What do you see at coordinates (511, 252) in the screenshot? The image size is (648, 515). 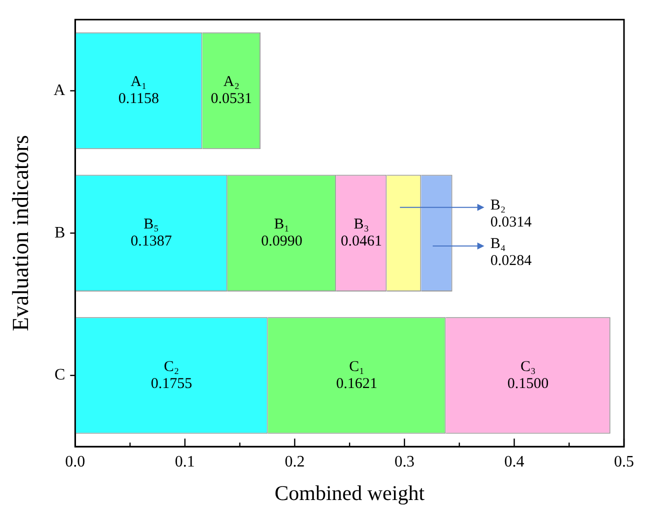 I see `data-label: B₄ 0.0284` at bounding box center [511, 252].